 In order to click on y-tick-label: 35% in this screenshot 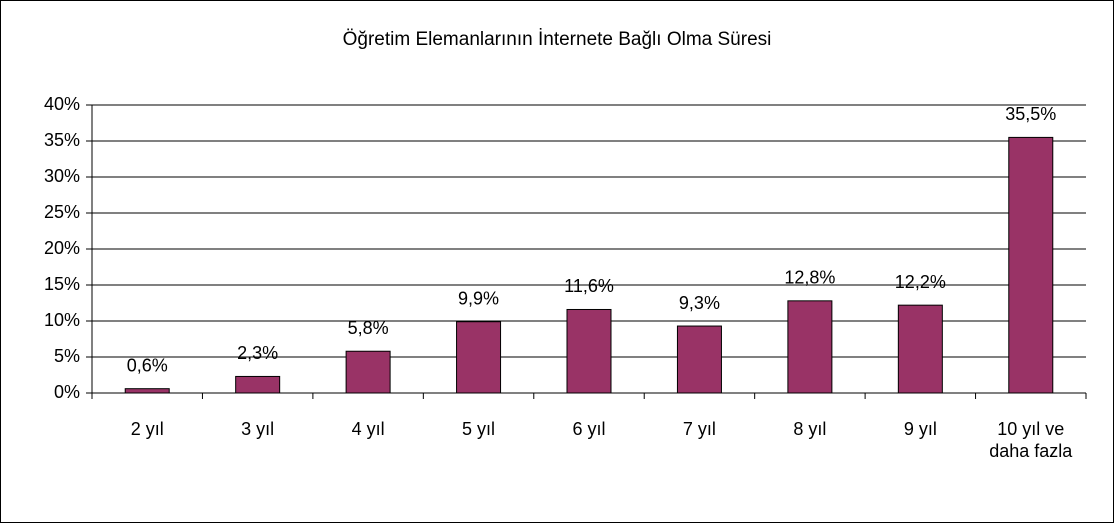, I will do `click(62, 140)`.